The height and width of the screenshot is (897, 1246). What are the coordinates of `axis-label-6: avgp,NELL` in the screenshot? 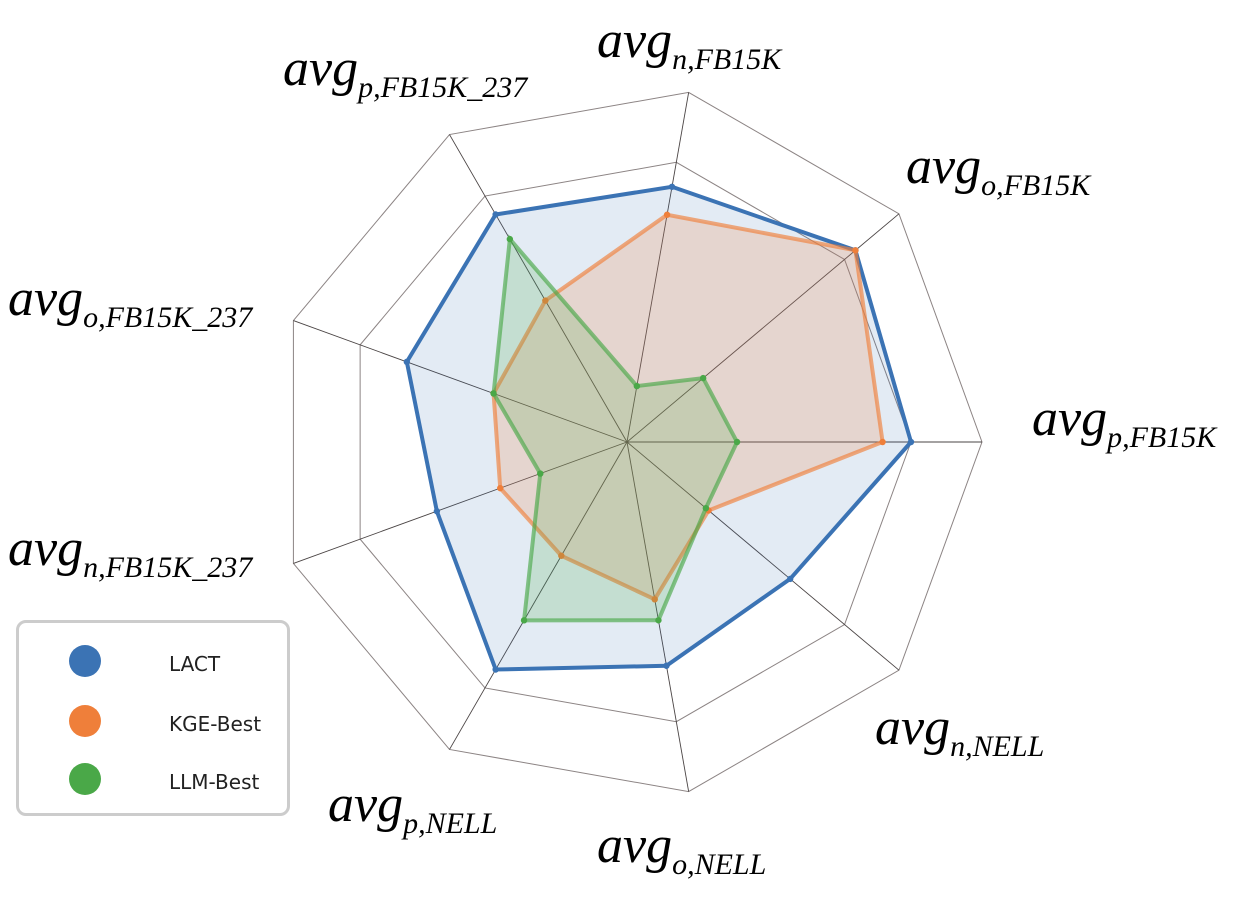 It's located at (412, 808).